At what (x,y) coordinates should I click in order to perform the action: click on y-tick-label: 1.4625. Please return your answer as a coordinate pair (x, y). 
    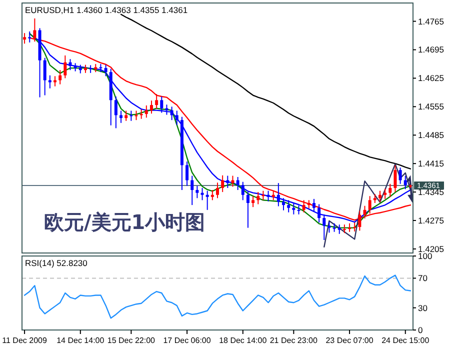
    Looking at the image, I should click on (431, 78).